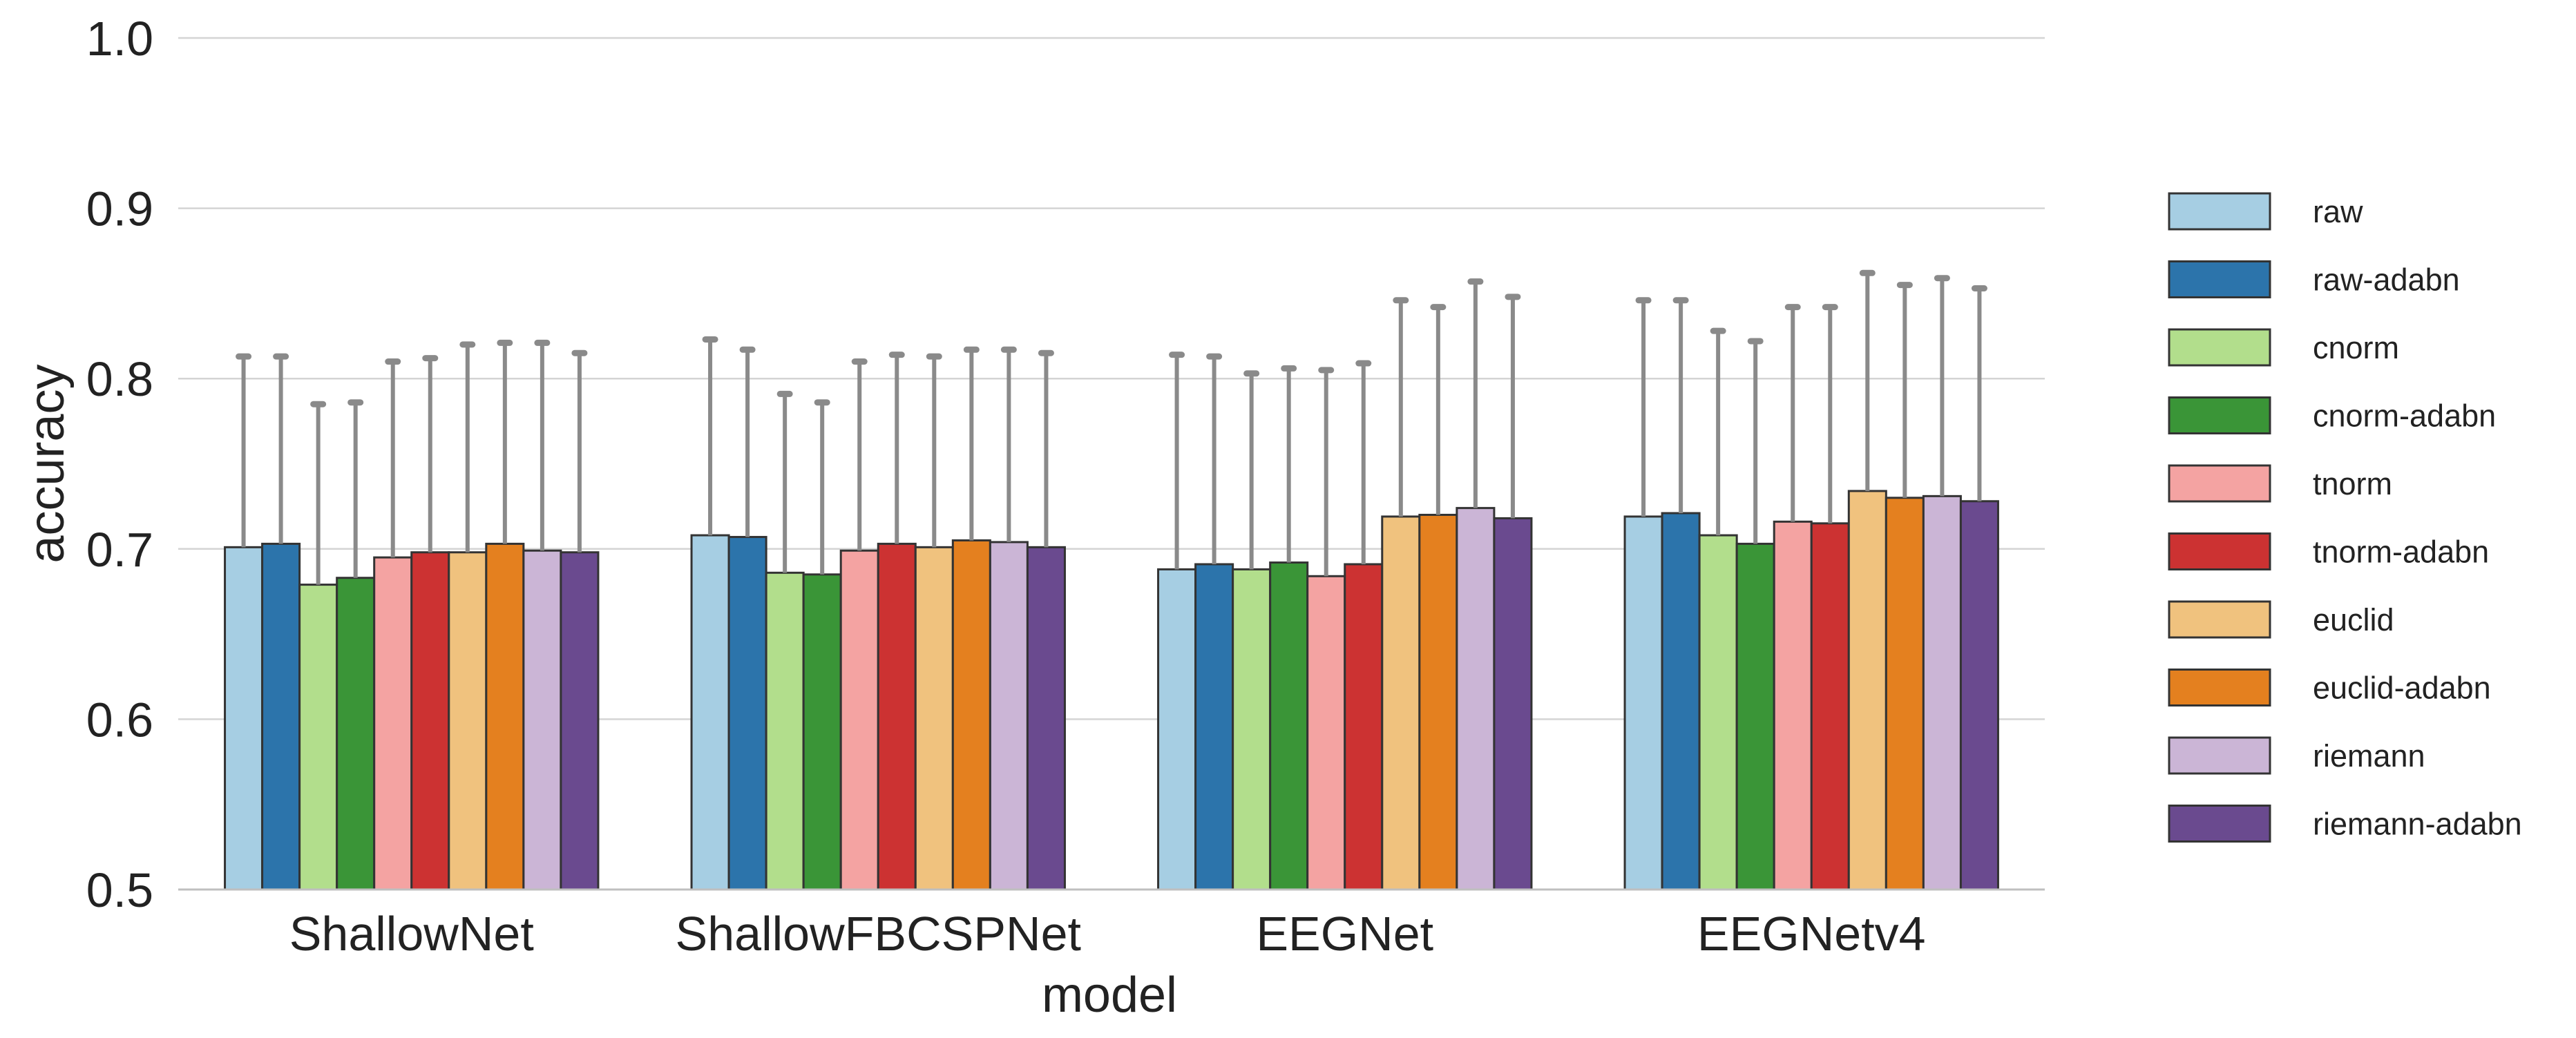 Image resolution: width=2576 pixels, height=1038 pixels. Describe the element at coordinates (1214, 727) in the screenshot. I see `bar-raw-adabn-EEGNet` at that location.